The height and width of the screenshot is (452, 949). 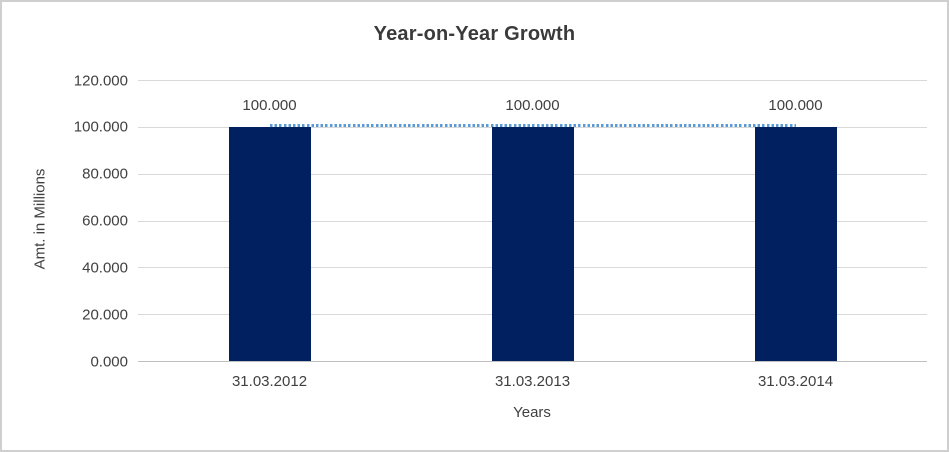 I want to click on y-axis-tick-label: 80.000, so click(x=105, y=174).